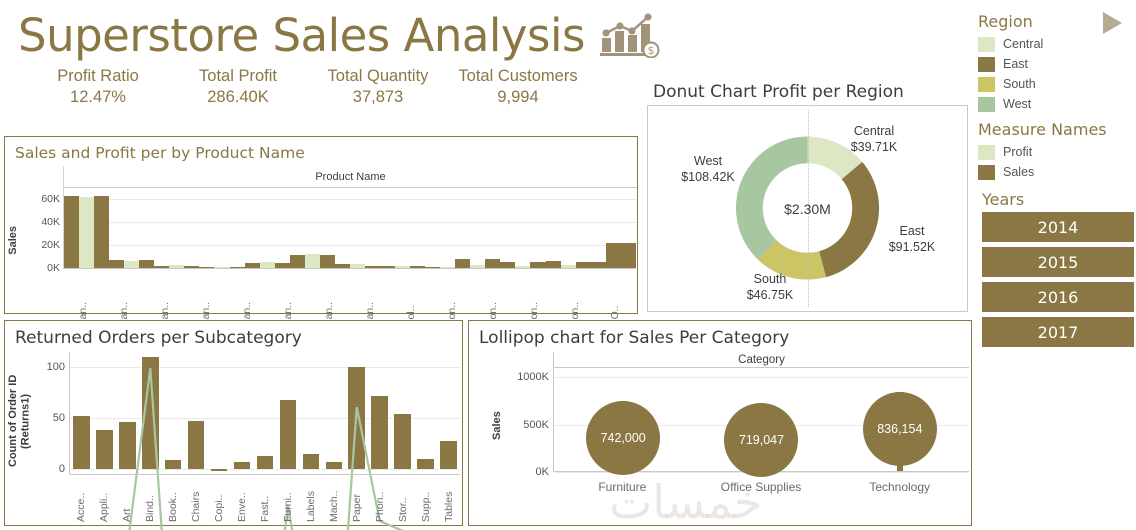 The image size is (1136, 530). What do you see at coordinates (623, 421) in the screenshot?
I see `lollipop-furniture: 742,000` at bounding box center [623, 421].